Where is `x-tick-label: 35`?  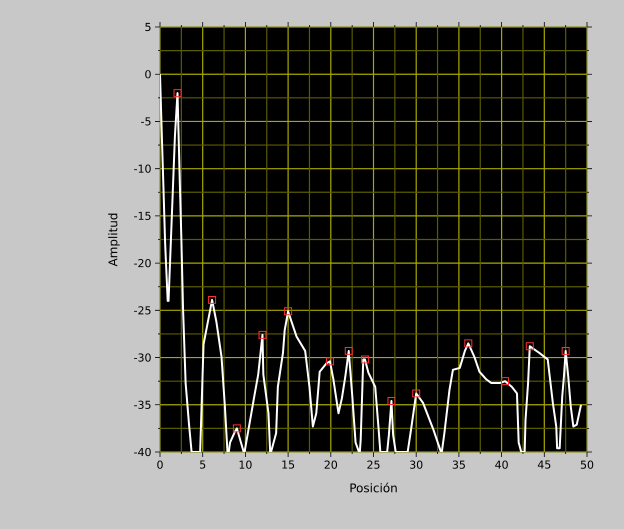
x-tick-label: 35 is located at coordinates (458, 464).